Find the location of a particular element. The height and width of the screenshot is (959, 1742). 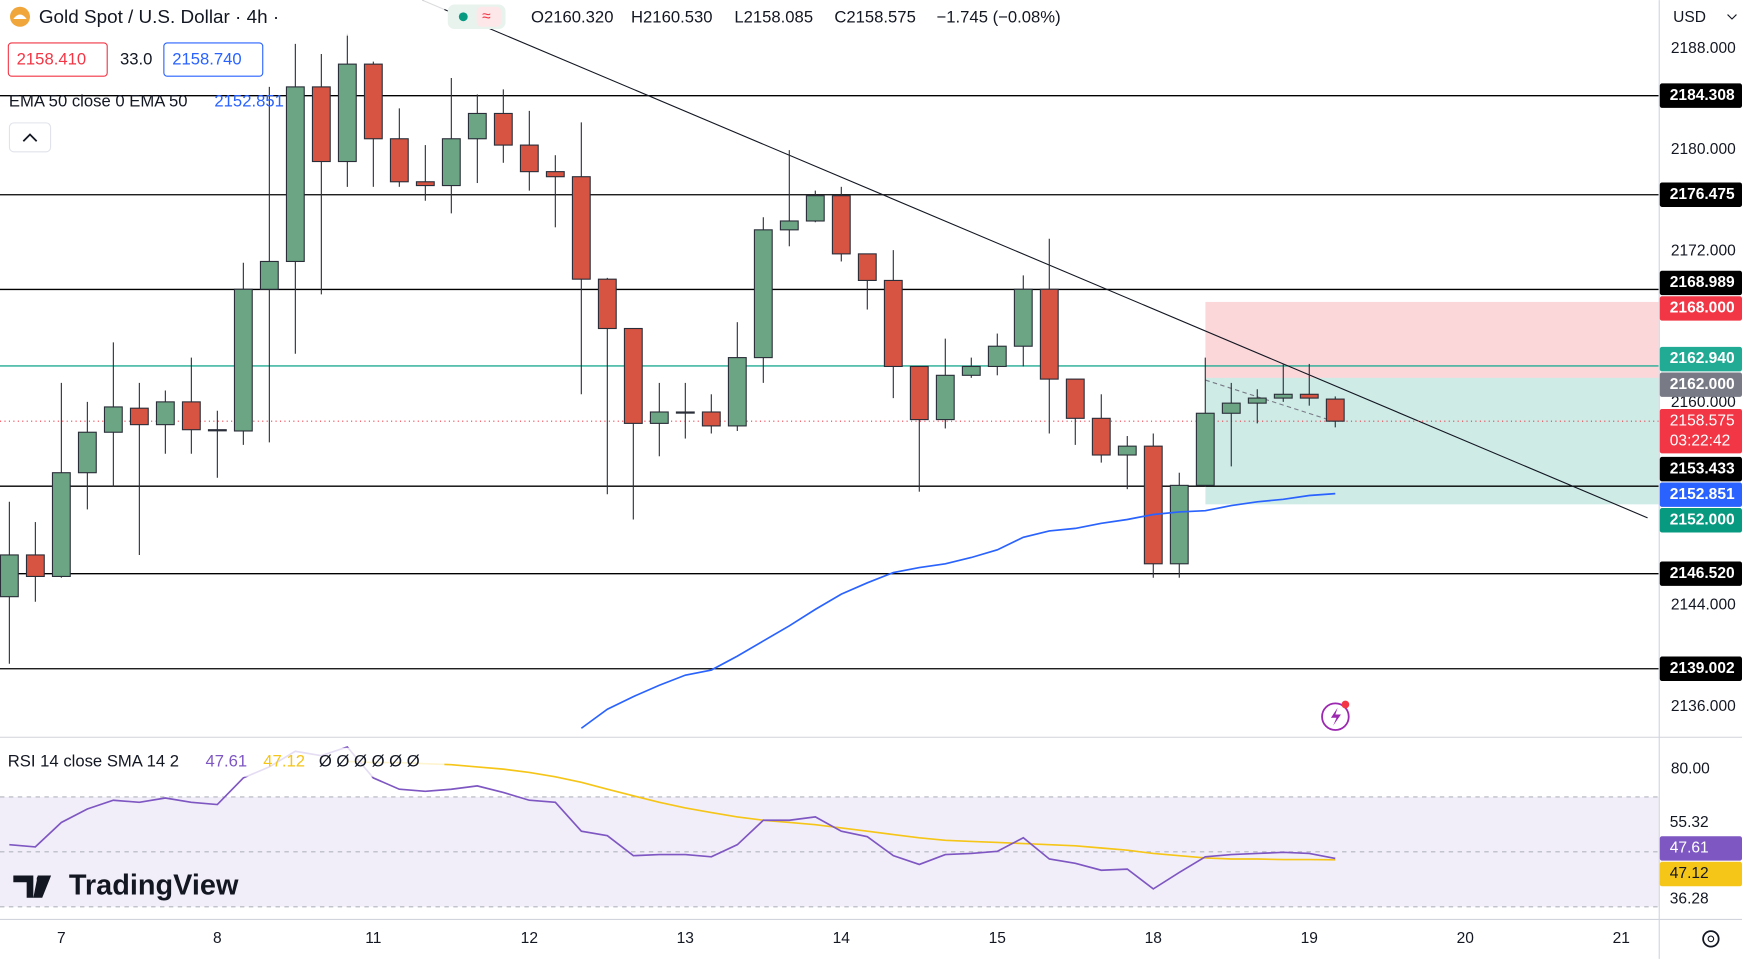

sell-button is located at coordinates (57, 59).